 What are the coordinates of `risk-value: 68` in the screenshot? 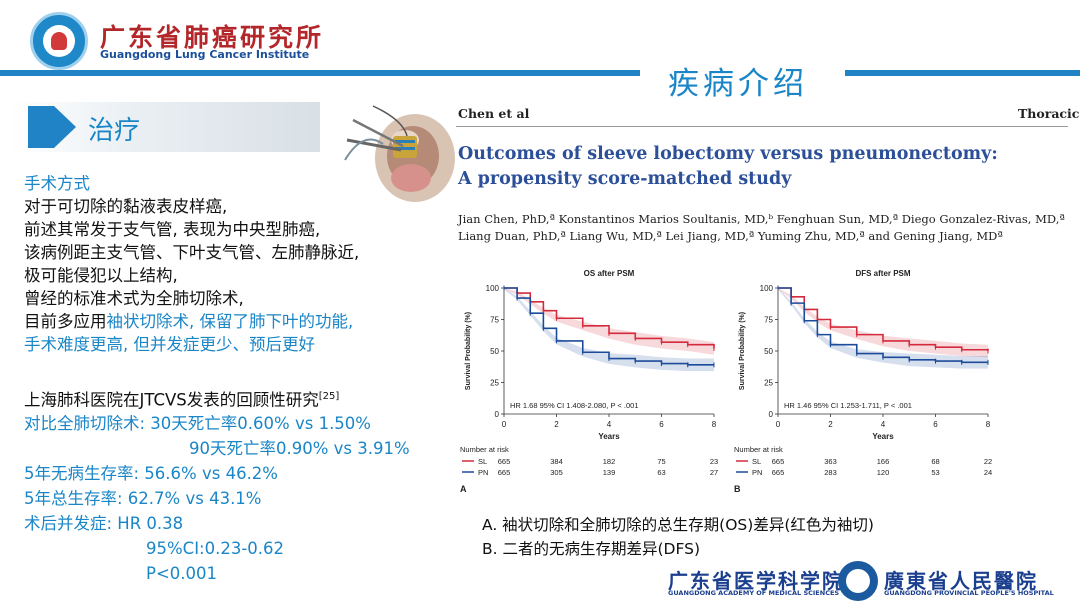 It's located at (935, 461).